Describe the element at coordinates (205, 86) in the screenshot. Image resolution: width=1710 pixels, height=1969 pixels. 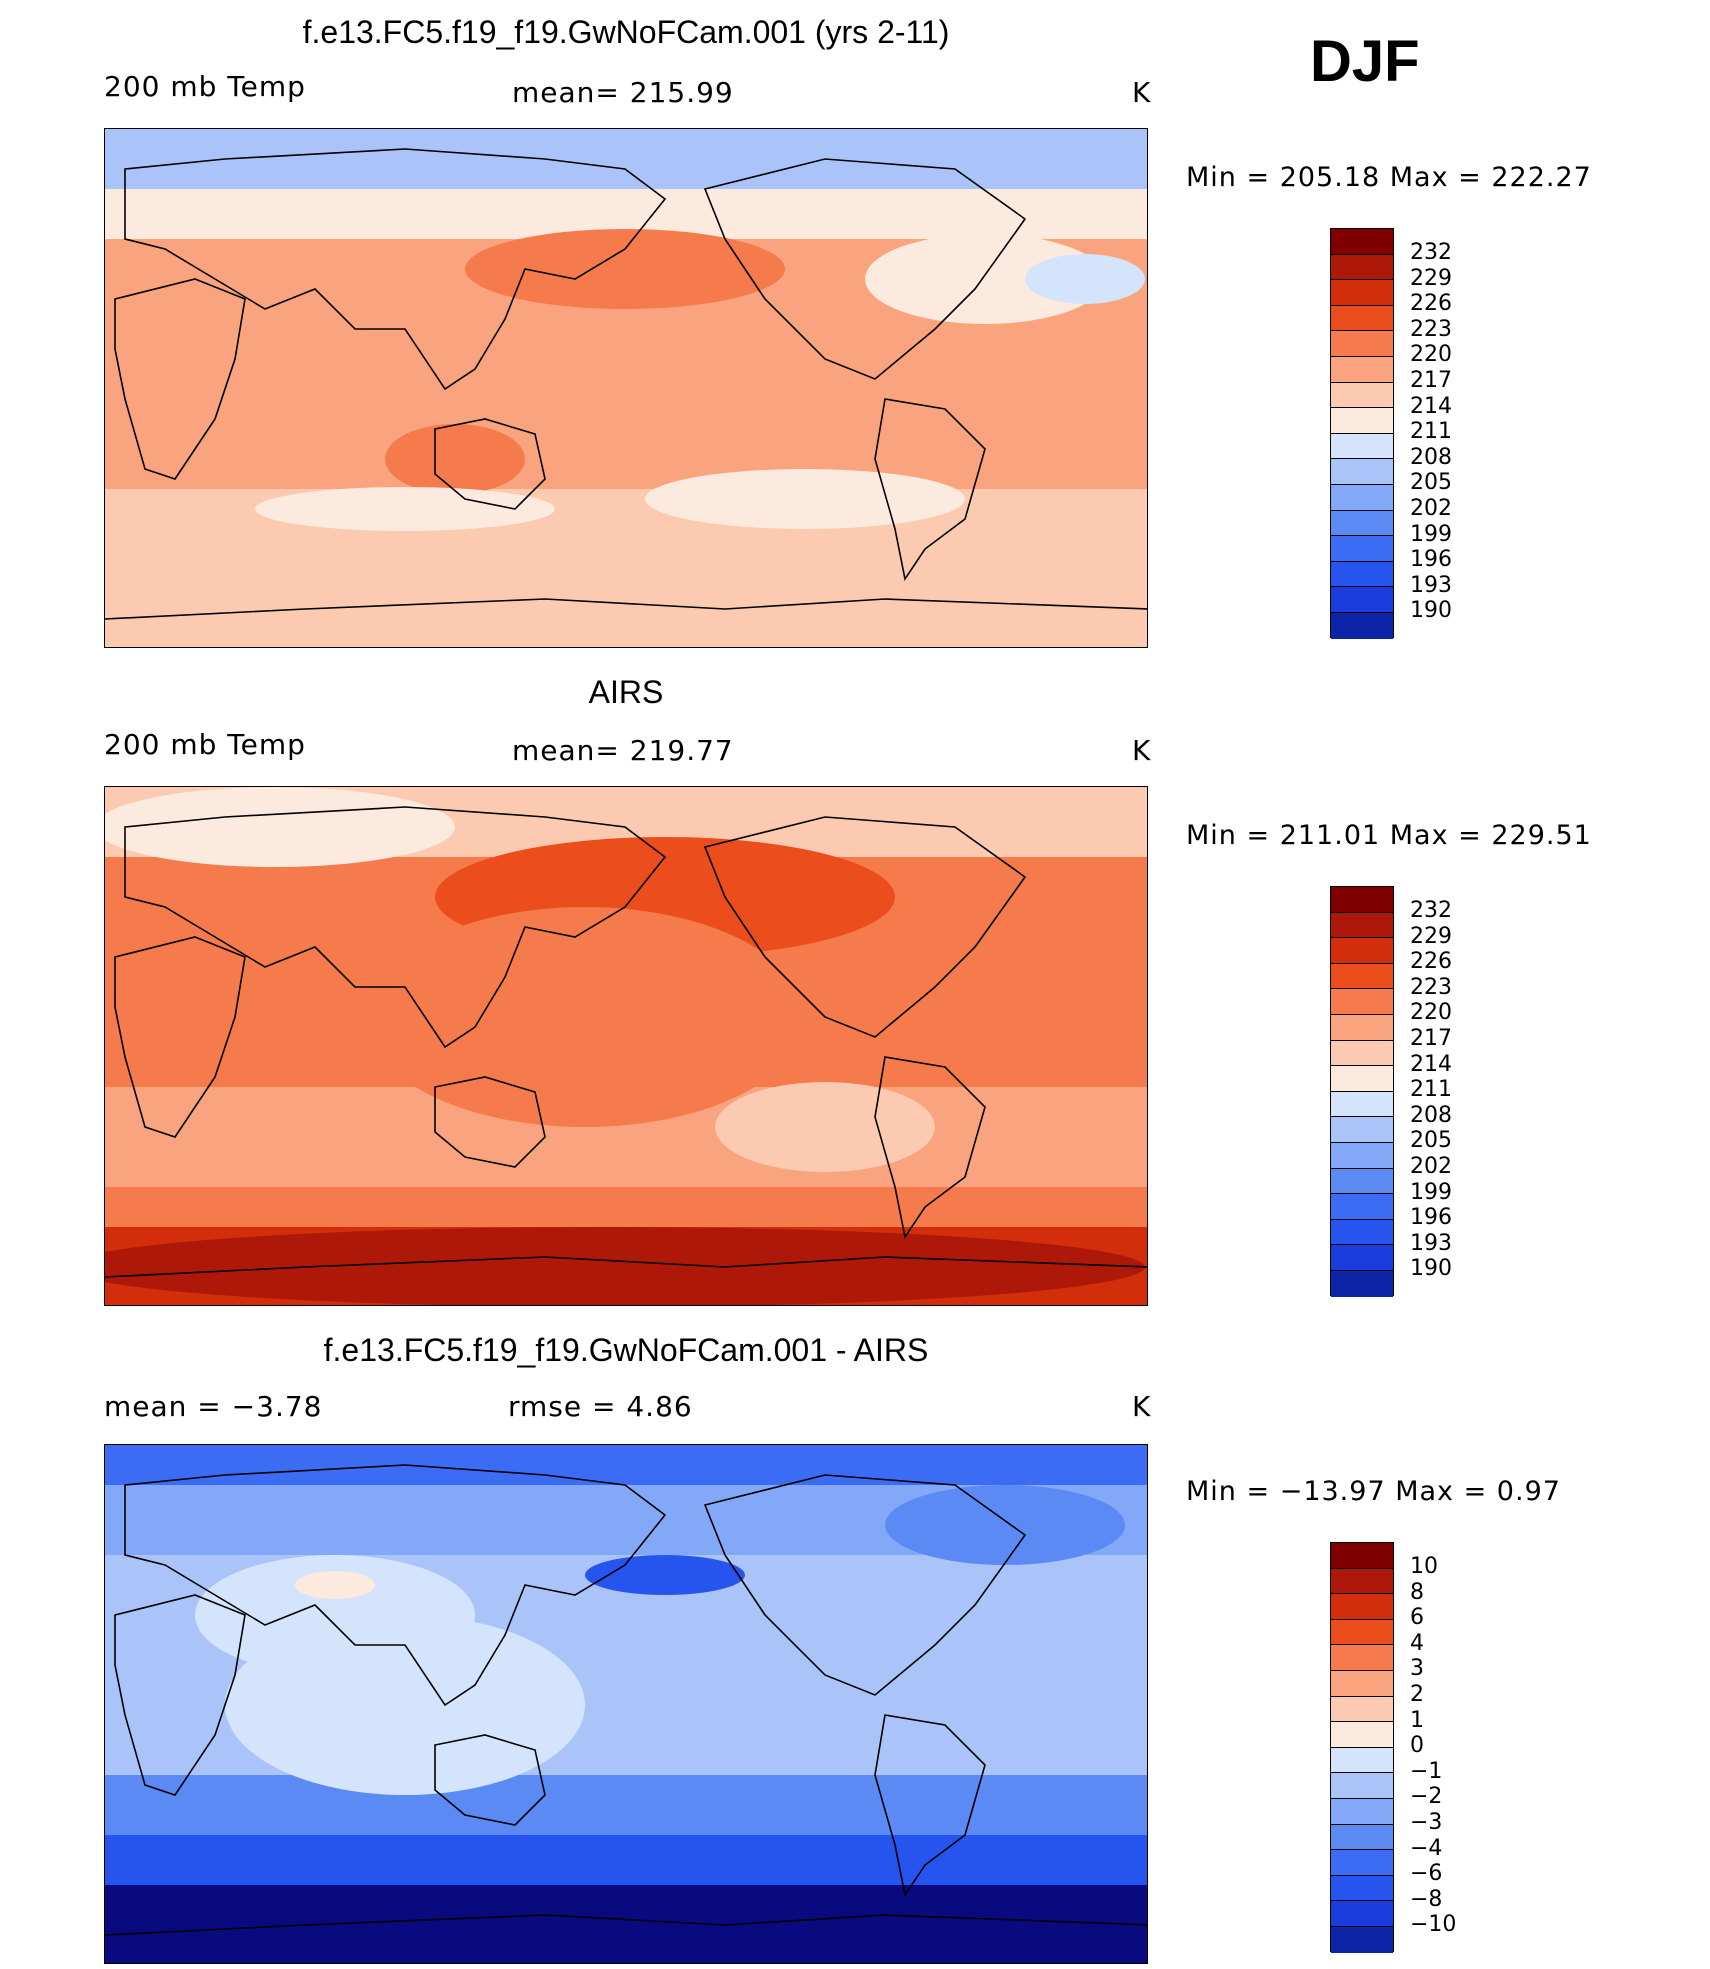
I see `panel-1-left-label: 200 mb Temp` at that location.